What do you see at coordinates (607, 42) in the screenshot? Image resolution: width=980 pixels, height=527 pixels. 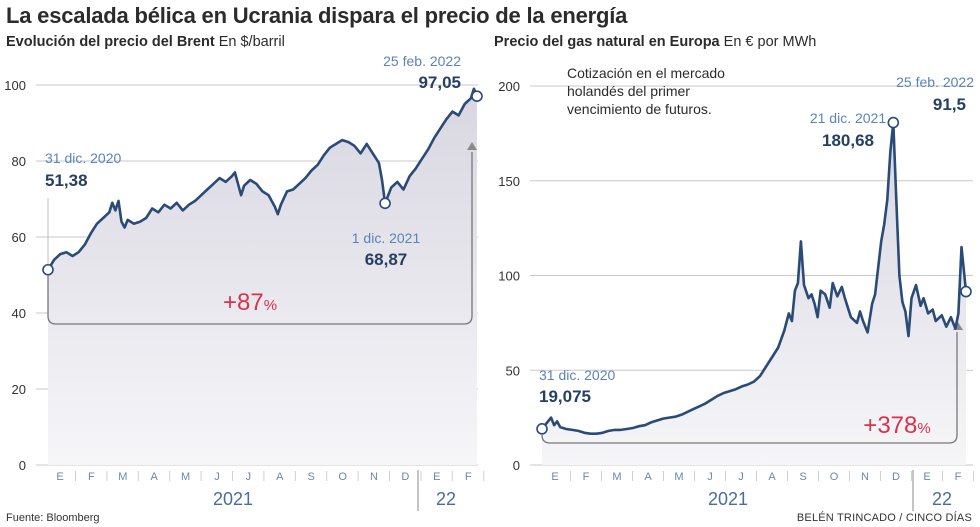 I see `gas-subtitle-bold: Precio del gas natural en Europa` at bounding box center [607, 42].